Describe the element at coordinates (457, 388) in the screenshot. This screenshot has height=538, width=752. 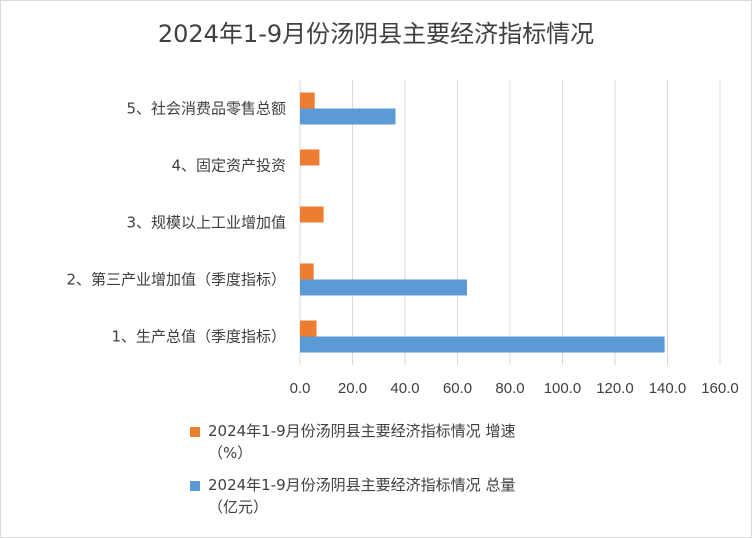
I see `x-tick-label: 60.0` at that location.